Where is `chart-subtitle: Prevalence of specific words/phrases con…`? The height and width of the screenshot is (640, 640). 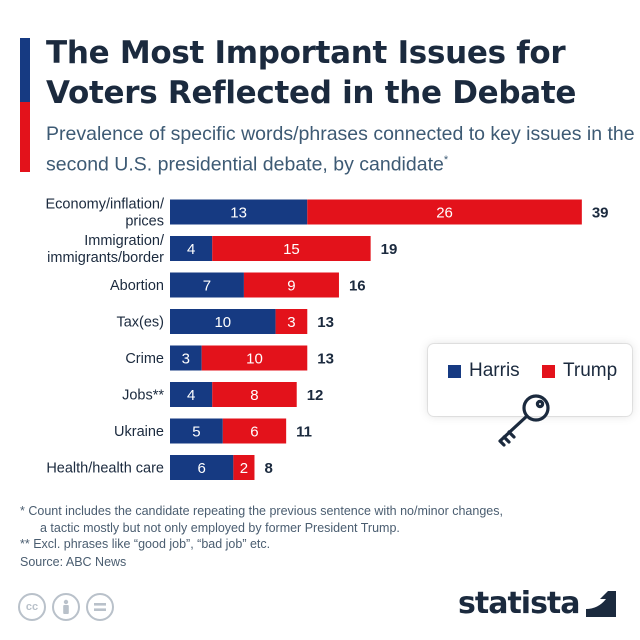
chart-subtitle: Prevalence of specific words/phrases con… is located at coordinates (341, 149).